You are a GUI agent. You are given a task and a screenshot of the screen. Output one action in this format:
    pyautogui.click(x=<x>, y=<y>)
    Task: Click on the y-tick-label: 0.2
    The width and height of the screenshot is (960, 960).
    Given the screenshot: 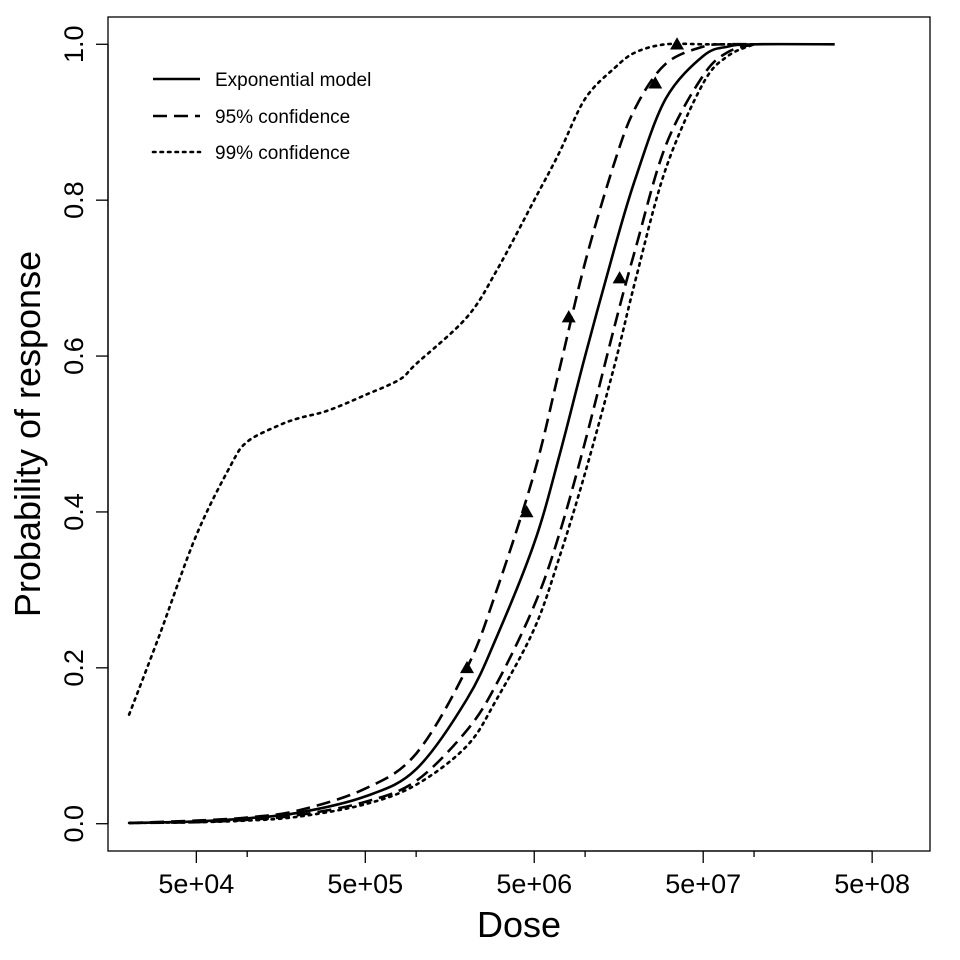 What is the action you would take?
    pyautogui.click(x=74, y=668)
    